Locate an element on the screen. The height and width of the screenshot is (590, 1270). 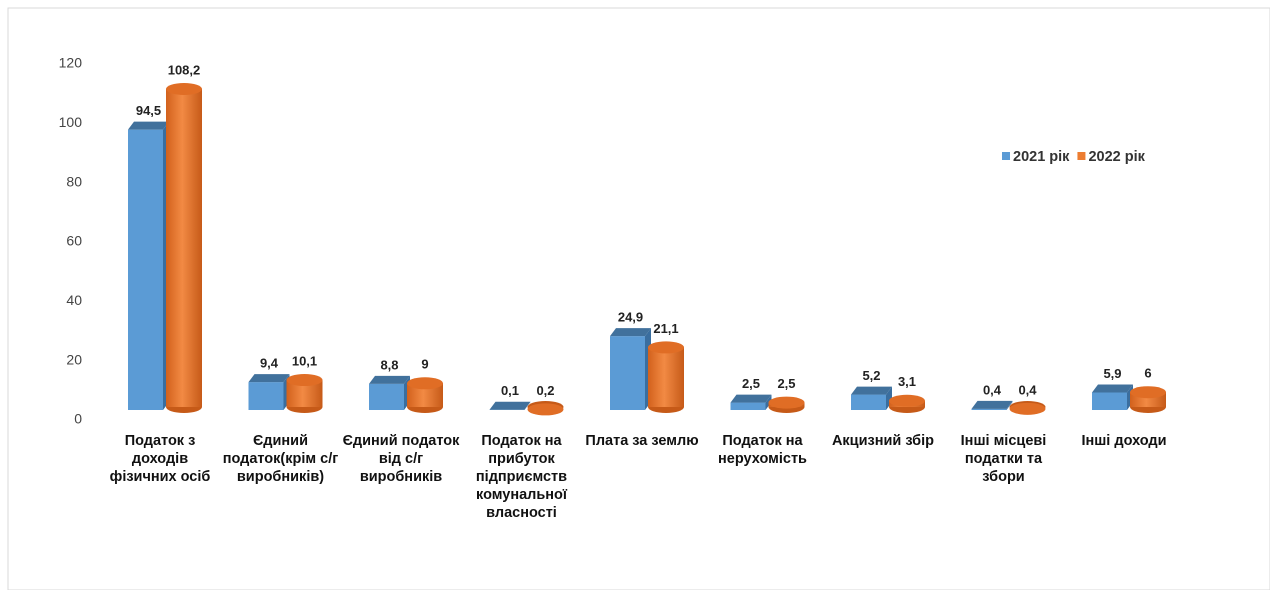
legend-label: 2022 рік is located at coordinates (1116, 157).